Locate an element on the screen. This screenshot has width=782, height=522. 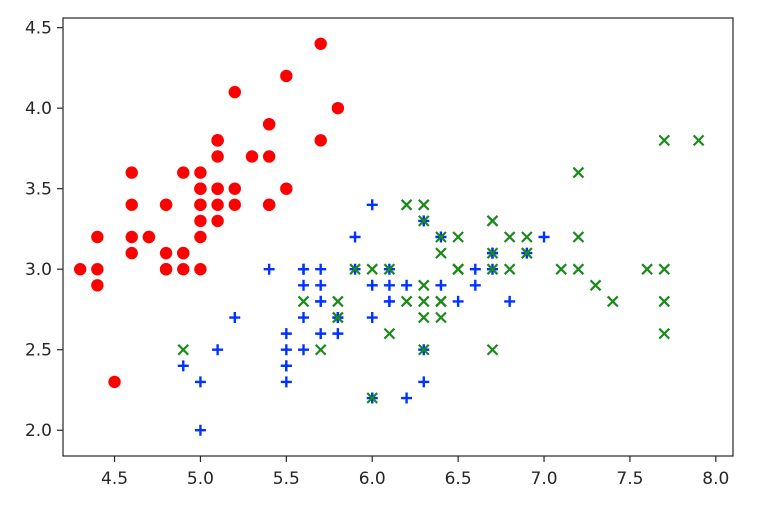
y-tick-label: 4.5 is located at coordinates (38, 29).